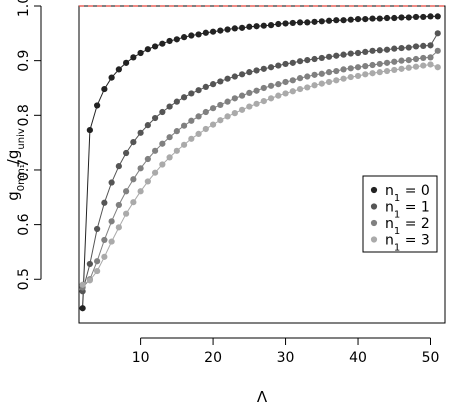  What do you see at coordinates (24, 224) in the screenshot?
I see `y-tick-label: 0.6` at bounding box center [24, 224].